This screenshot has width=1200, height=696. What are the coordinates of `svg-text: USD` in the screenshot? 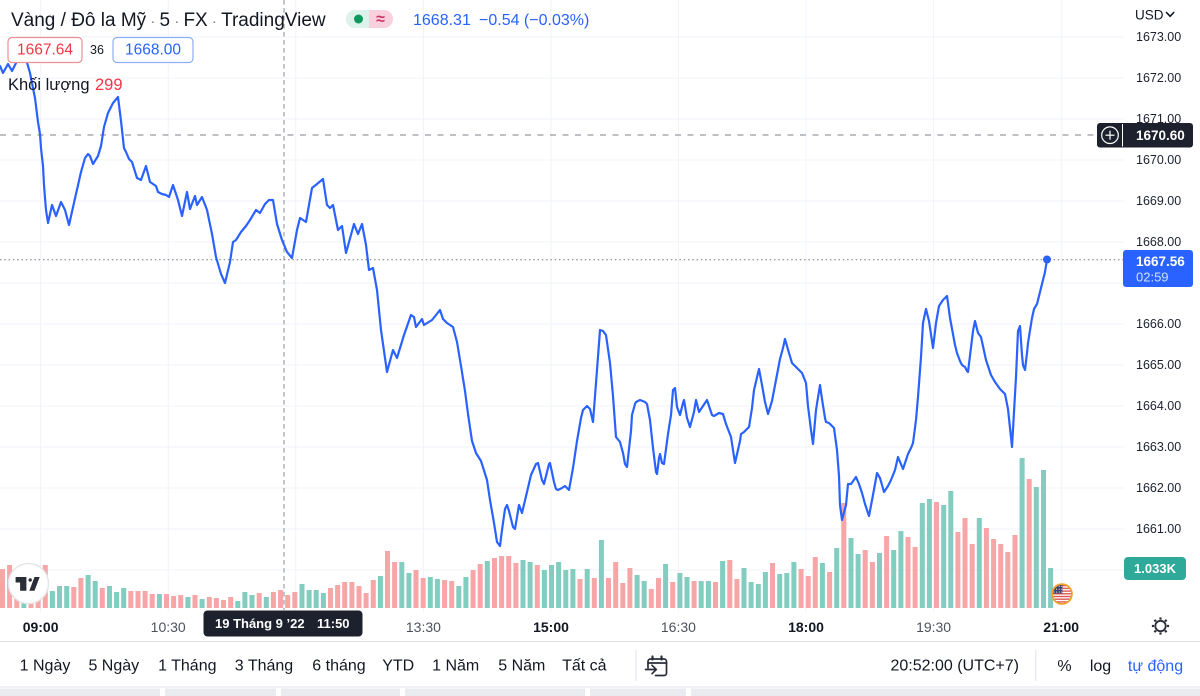 It's located at (1149, 15).